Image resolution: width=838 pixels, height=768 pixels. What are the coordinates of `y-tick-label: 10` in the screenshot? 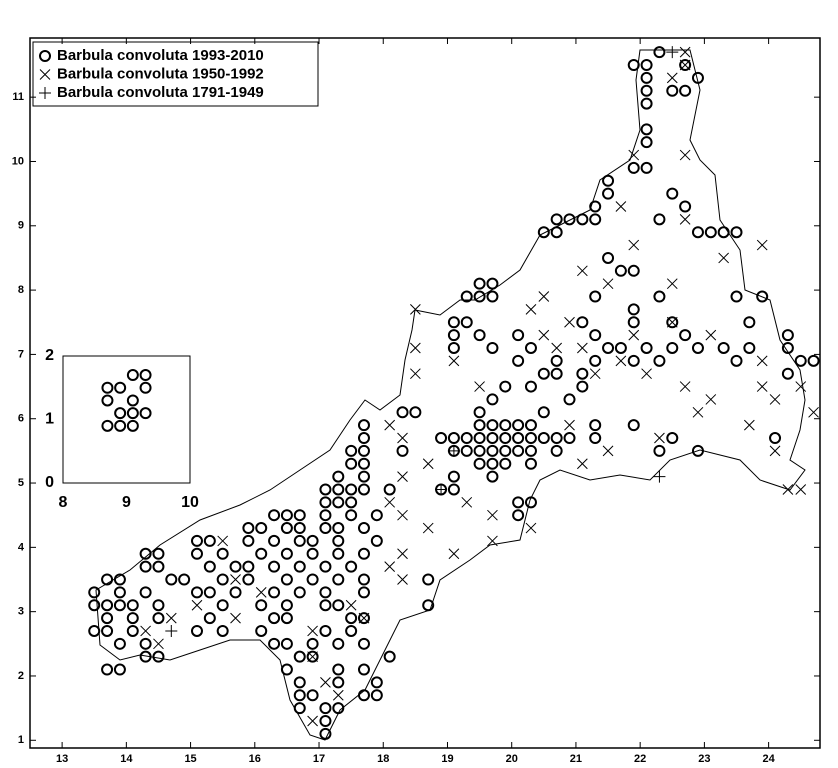 It's located at (18, 161).